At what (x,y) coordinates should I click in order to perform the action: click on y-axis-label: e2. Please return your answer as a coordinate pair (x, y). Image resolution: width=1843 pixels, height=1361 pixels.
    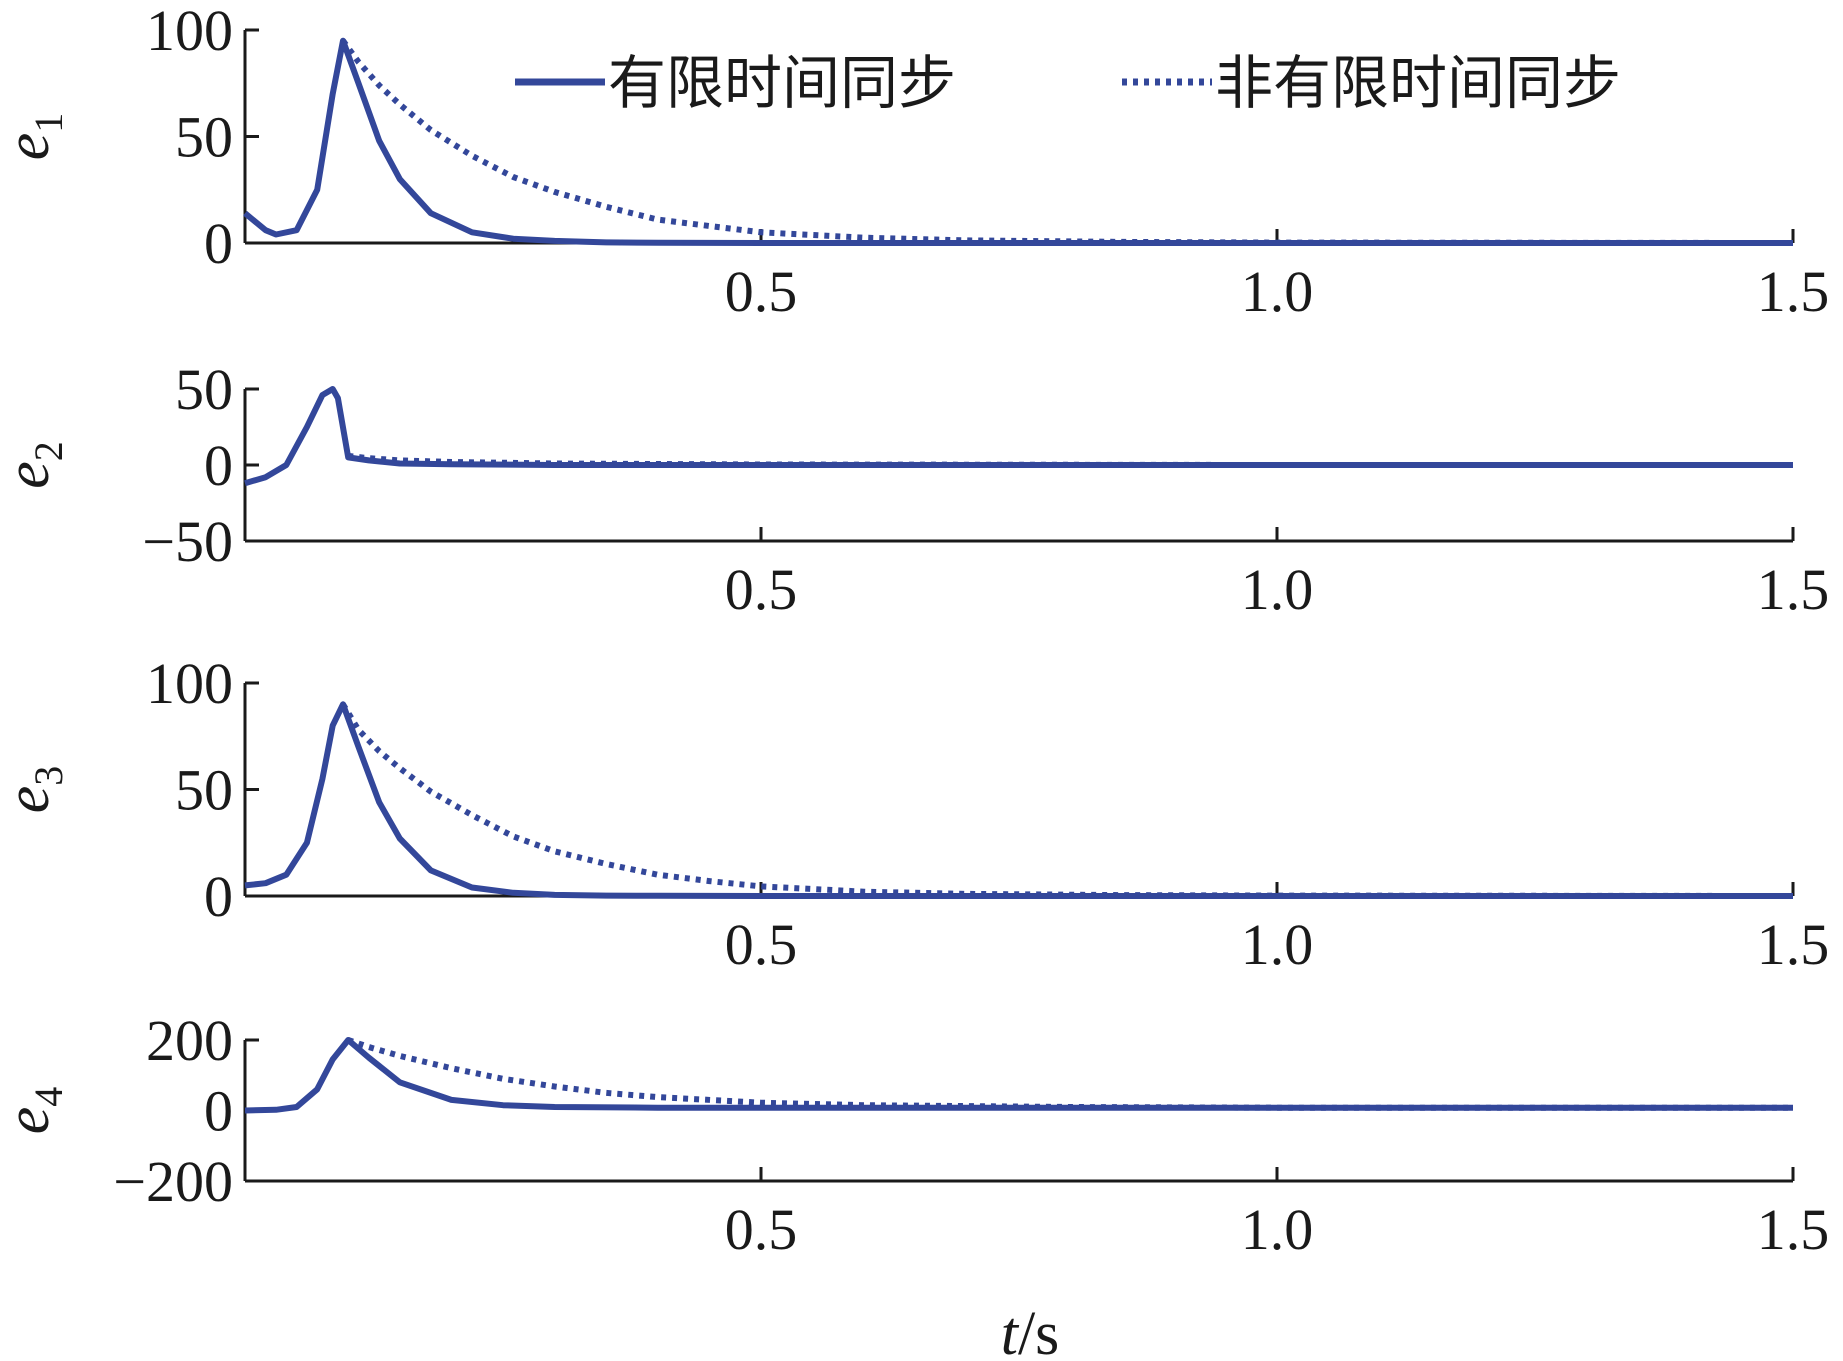
    Looking at the image, I should click on (35, 465).